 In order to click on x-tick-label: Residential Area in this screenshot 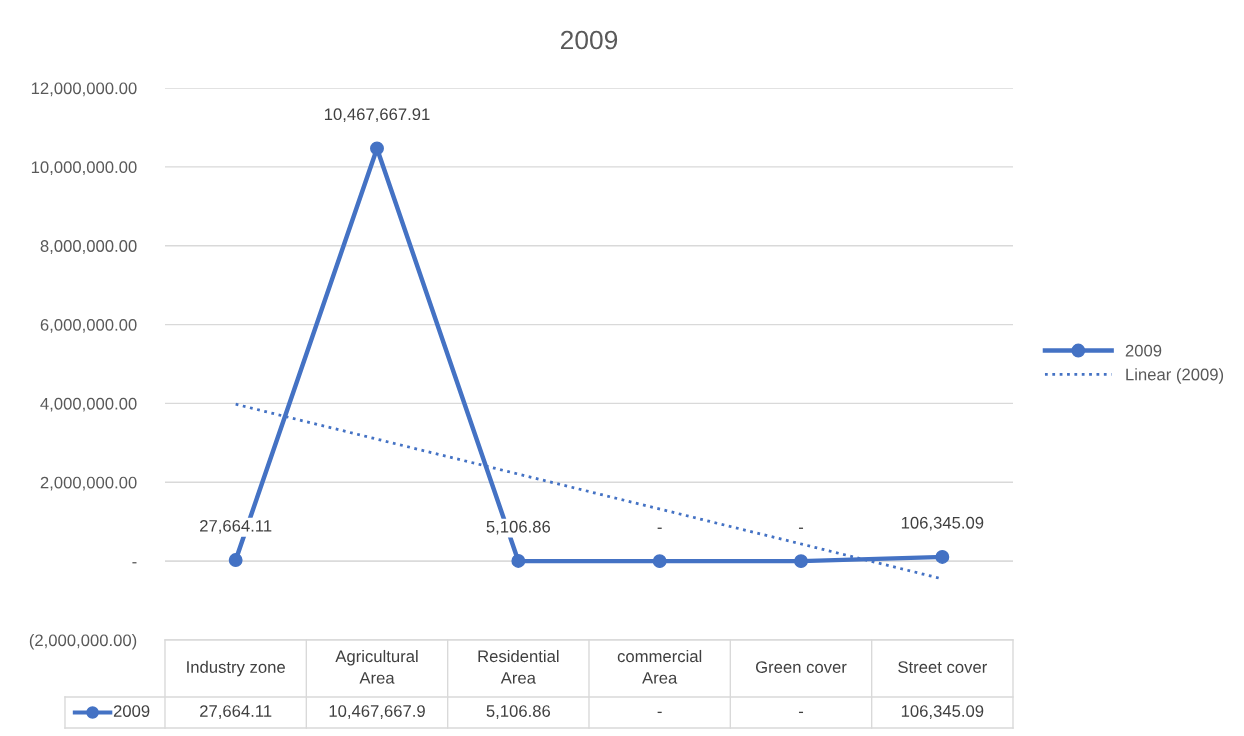, I will do `click(518, 666)`.